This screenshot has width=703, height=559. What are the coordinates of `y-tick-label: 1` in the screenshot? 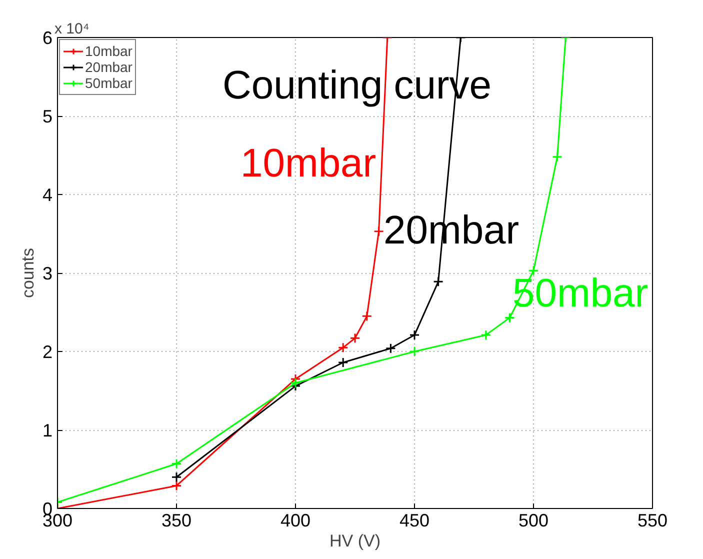 It's located at (47, 430).